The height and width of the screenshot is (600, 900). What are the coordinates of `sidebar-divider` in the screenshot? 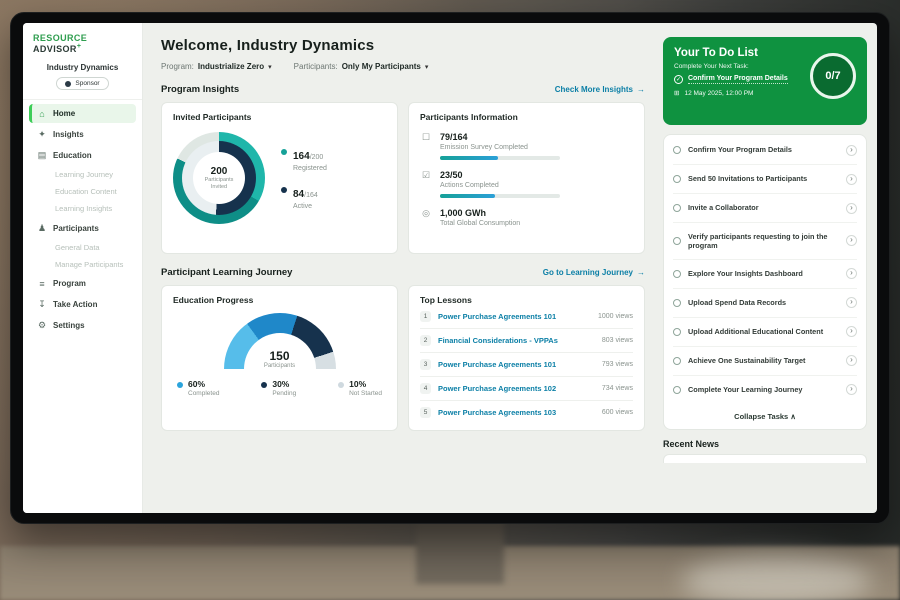 It's located at (82, 99).